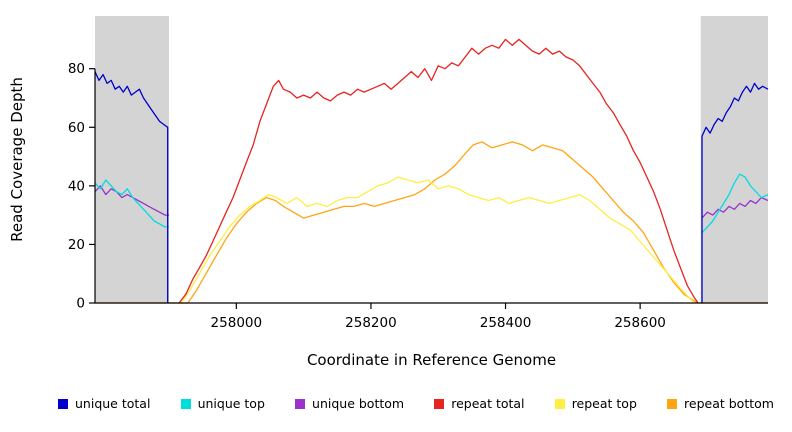 The image size is (792, 432). What do you see at coordinates (506, 323) in the screenshot?
I see `x-tick-label: 258400` at bounding box center [506, 323].